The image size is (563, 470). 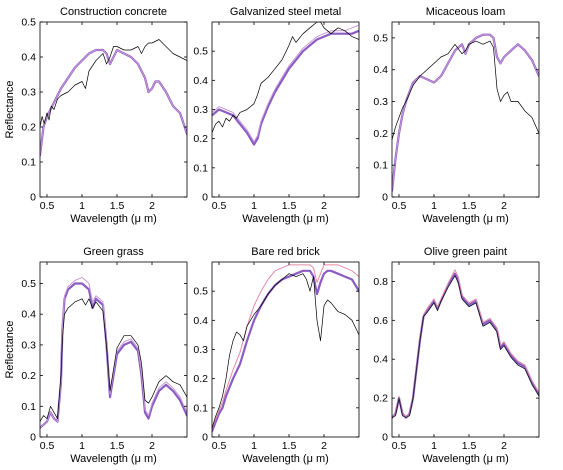 What do you see at coordinates (285, 252) in the screenshot?
I see `chart-title: Bare red brick` at bounding box center [285, 252].